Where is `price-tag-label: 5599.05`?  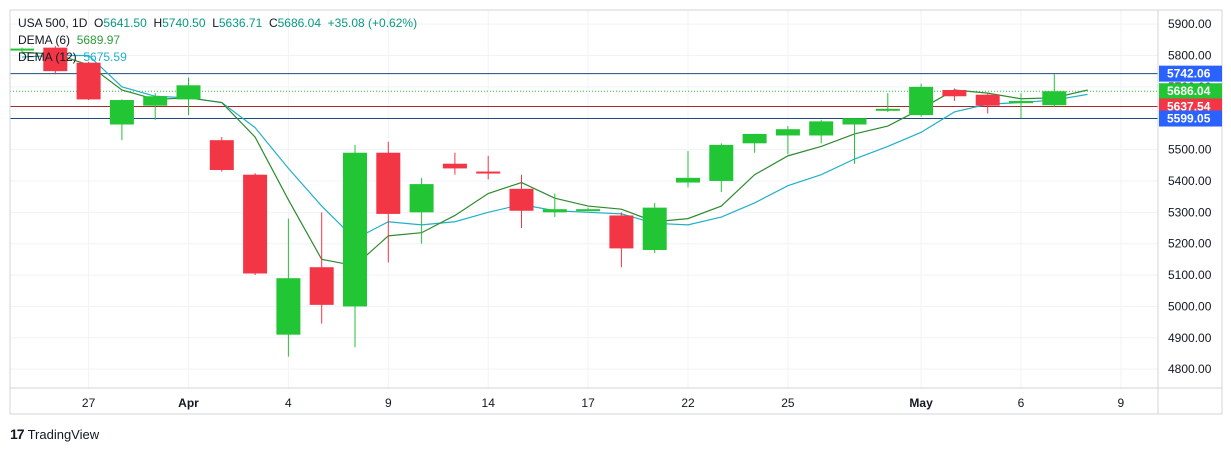 price-tag-label: 5599.05 is located at coordinates (1189, 119).